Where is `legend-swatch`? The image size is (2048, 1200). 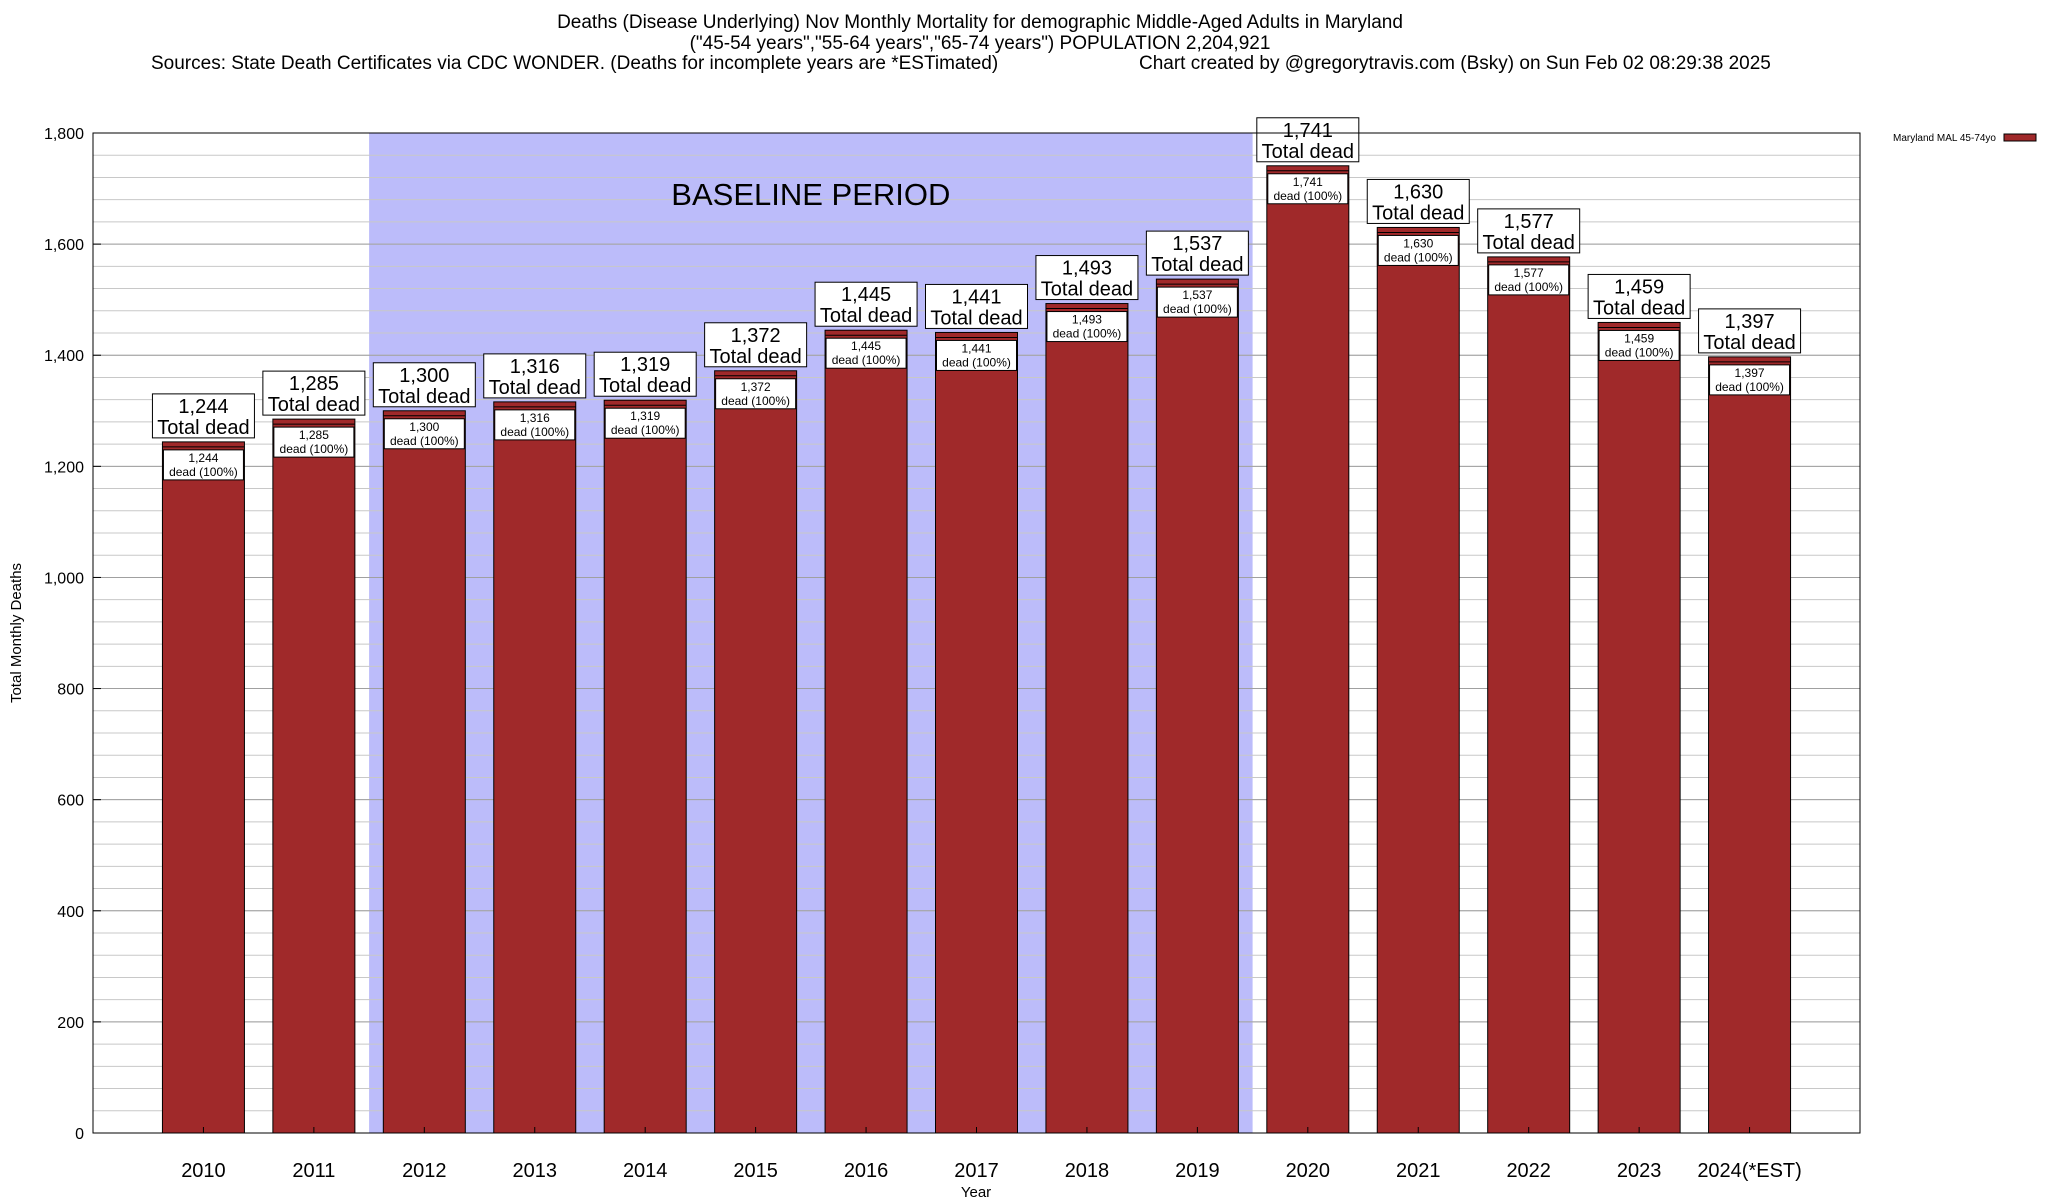 legend-swatch is located at coordinates (2020, 137).